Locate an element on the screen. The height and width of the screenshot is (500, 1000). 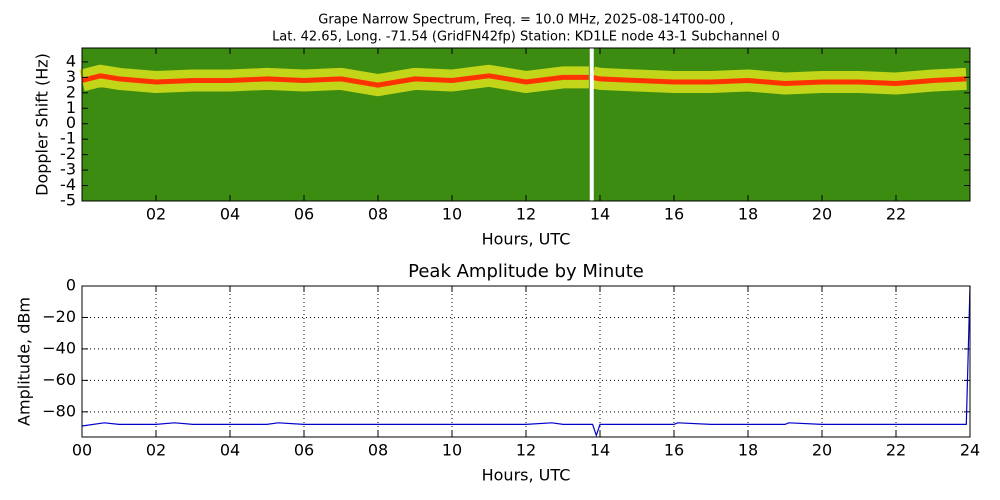
y-axis-label: Doppler Shift (Hz) is located at coordinates (42, 124).